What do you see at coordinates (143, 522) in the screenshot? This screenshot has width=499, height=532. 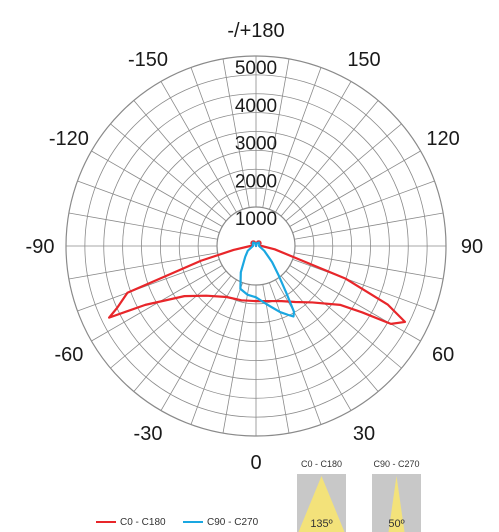 I see `legend-label: C0 - C180` at bounding box center [143, 522].